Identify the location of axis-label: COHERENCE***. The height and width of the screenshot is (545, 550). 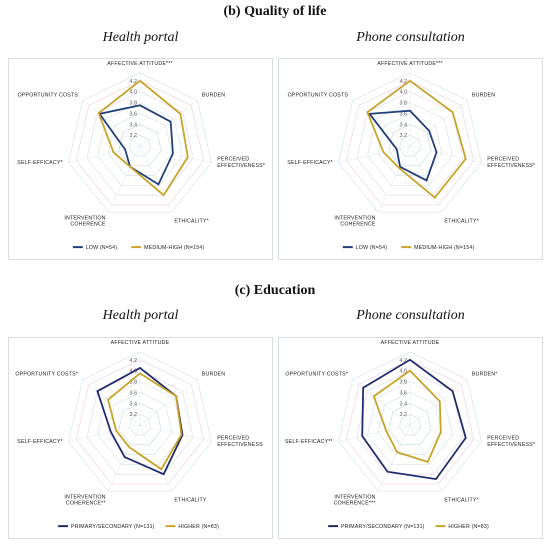
(355, 504).